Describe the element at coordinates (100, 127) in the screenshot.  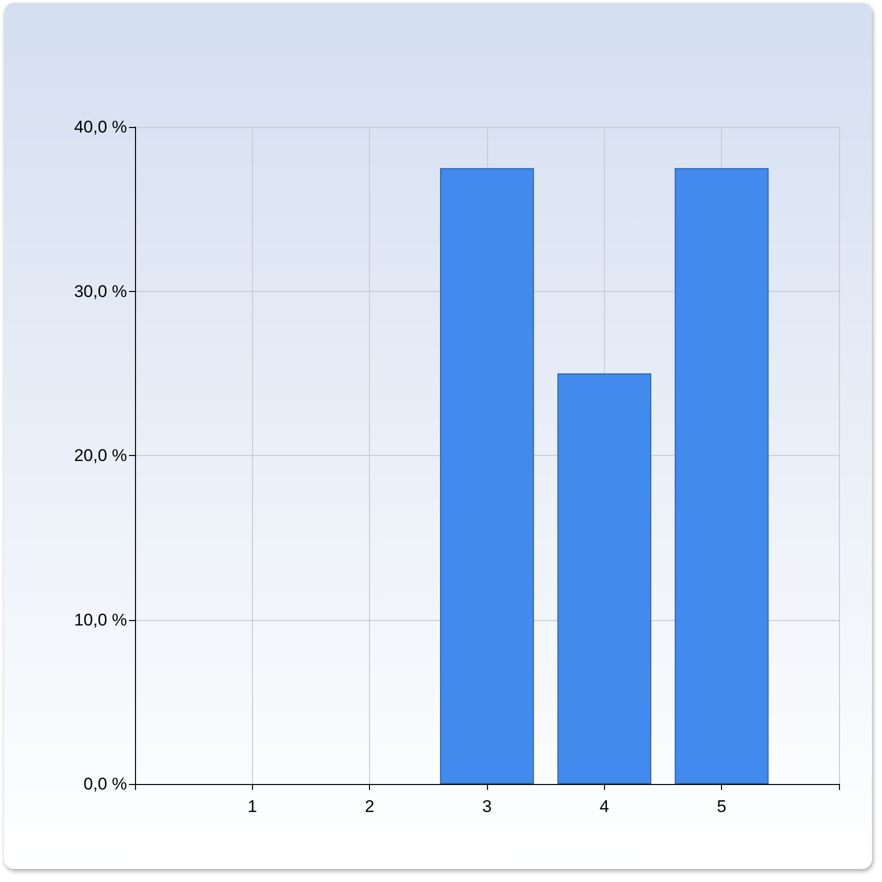
I see `y-tick-label: 40,0 %` at that location.